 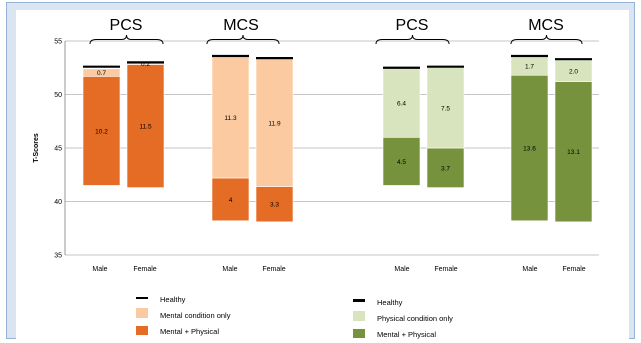 I want to click on y-tick-label: 35, so click(x=58, y=256).